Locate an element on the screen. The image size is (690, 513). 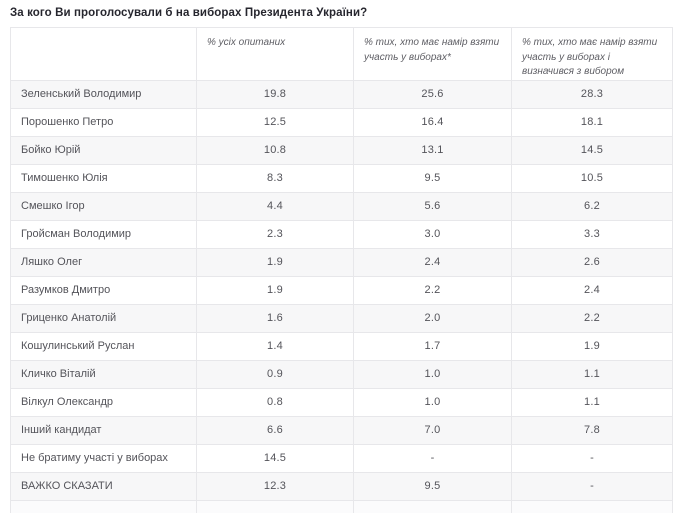
table-row: Кошулинський Руслан 1.4 1.7 1.9 is located at coordinates (341, 346).